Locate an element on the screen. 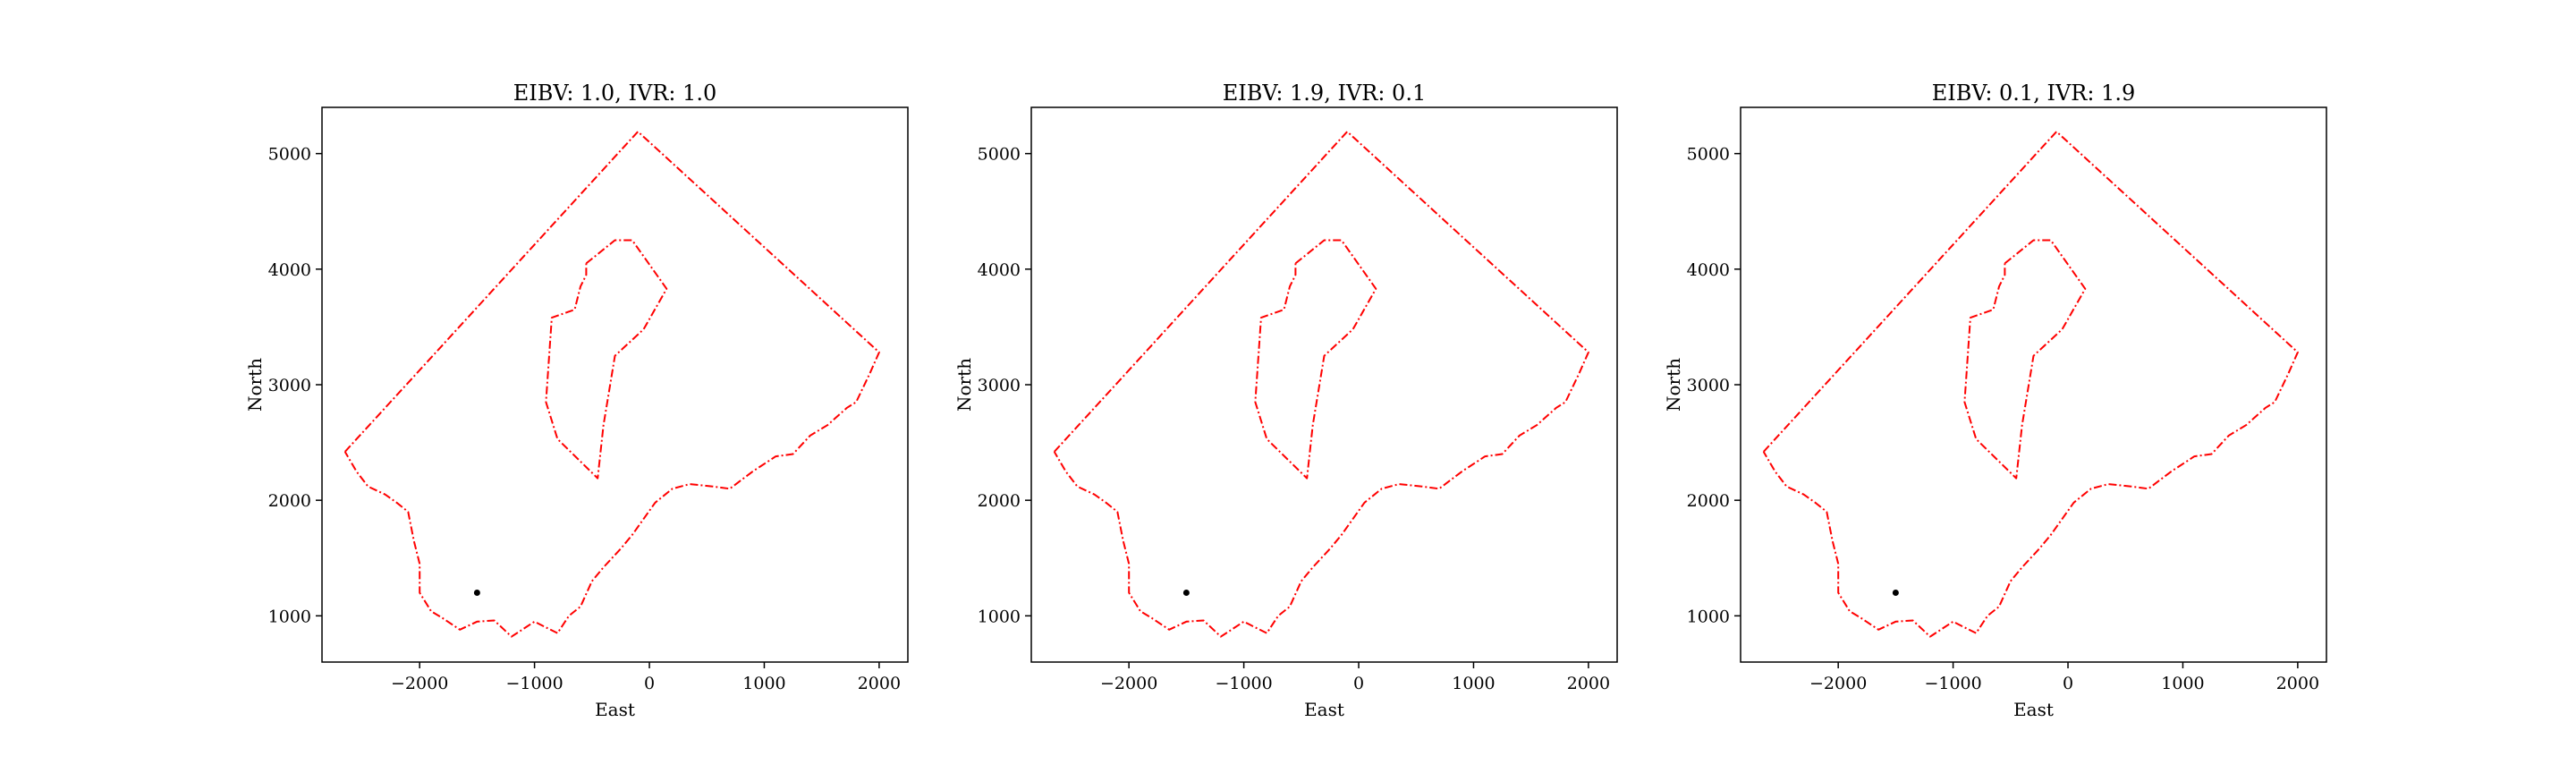 Image resolution: width=2576 pixels, height=773 pixels. chart-title: EIBV: 1.0, IVR: 1.0 is located at coordinates (614, 93).